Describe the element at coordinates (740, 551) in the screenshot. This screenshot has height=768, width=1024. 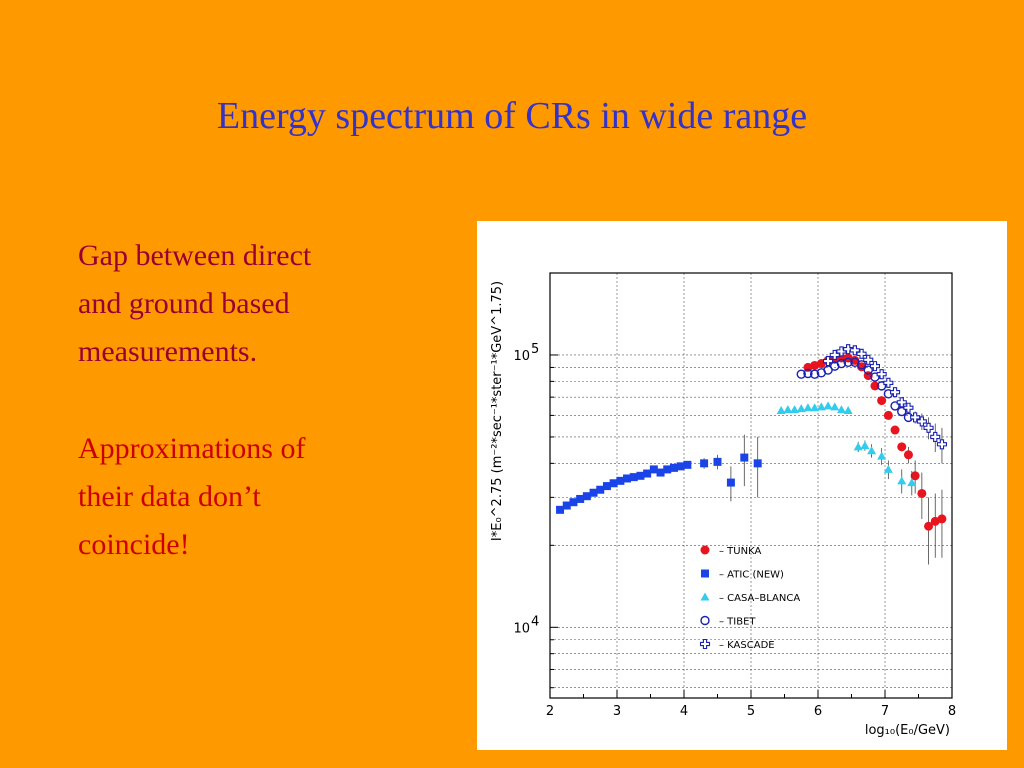
I see `legend-label: – TUNKA` at that location.